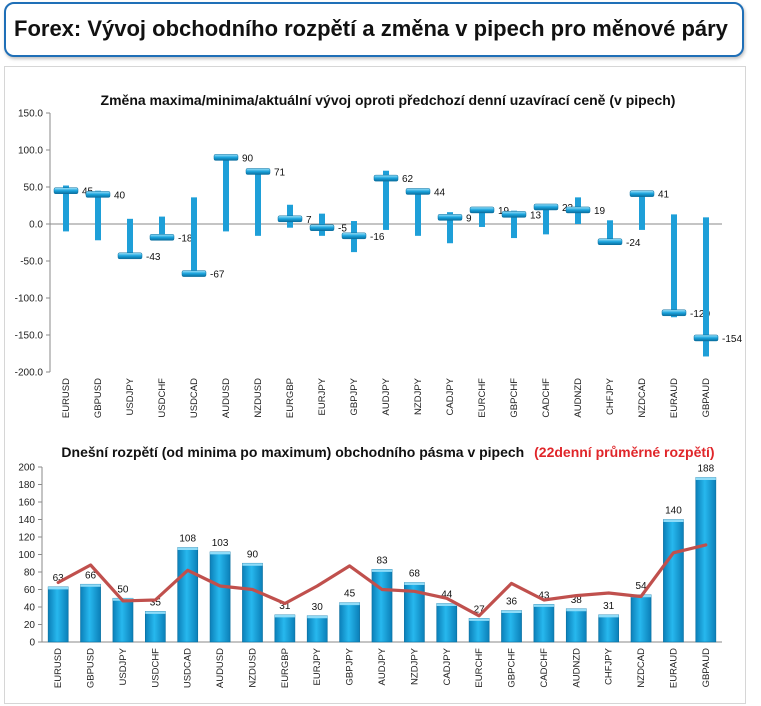 The image size is (761, 706). Describe the element at coordinates (120, 195) in the screenshot. I see `chart1-data-label: 40` at that location.